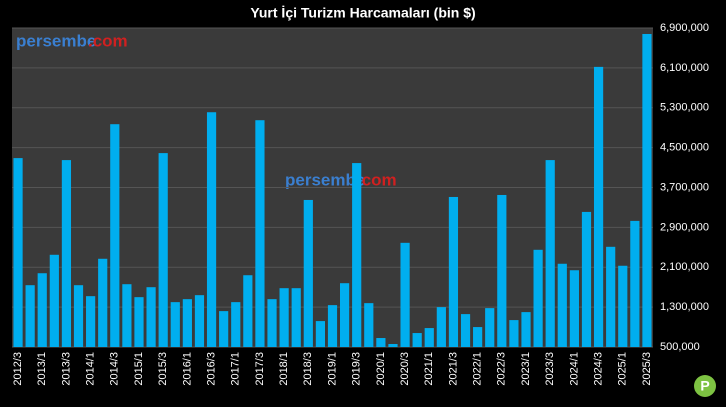 The width and height of the screenshot is (726, 407). Describe the element at coordinates (308, 369) in the screenshot. I see `x-tick-label: 2018/3` at that location.